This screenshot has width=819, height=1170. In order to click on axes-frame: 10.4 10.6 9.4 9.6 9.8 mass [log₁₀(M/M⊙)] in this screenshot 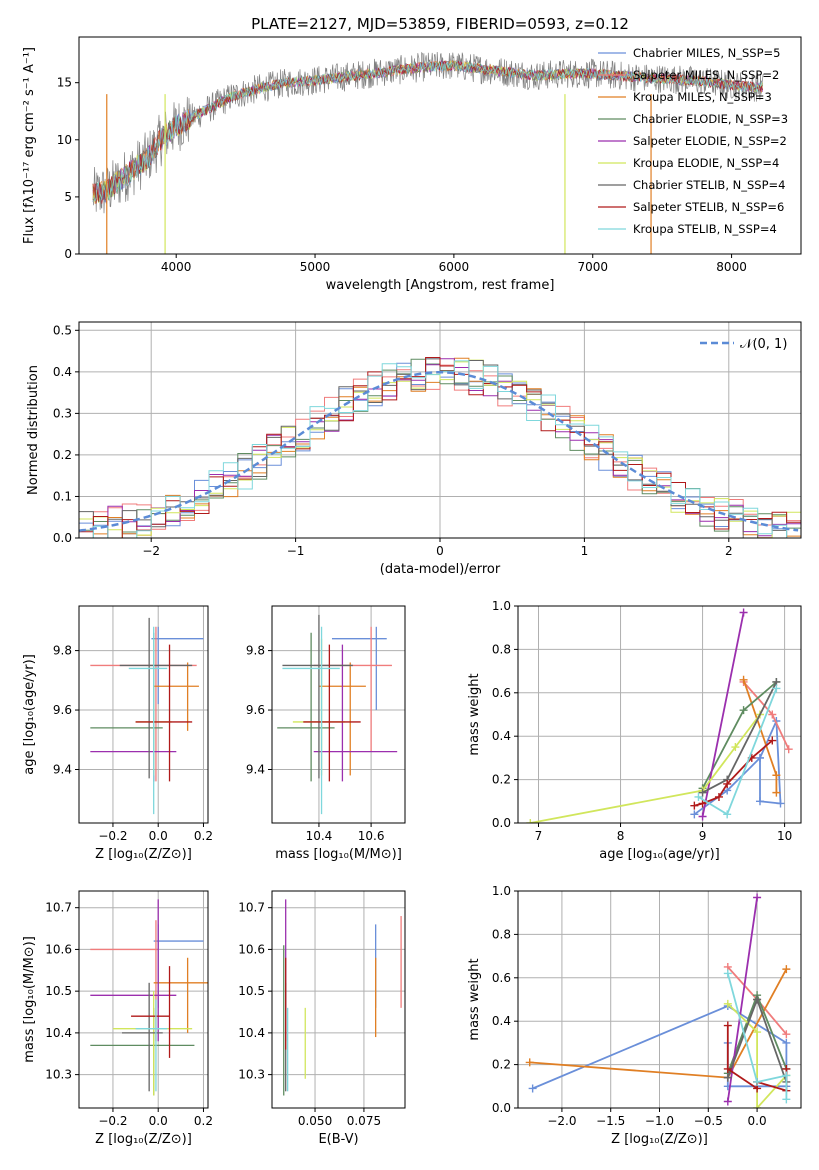, I will do `click(326, 733)`.